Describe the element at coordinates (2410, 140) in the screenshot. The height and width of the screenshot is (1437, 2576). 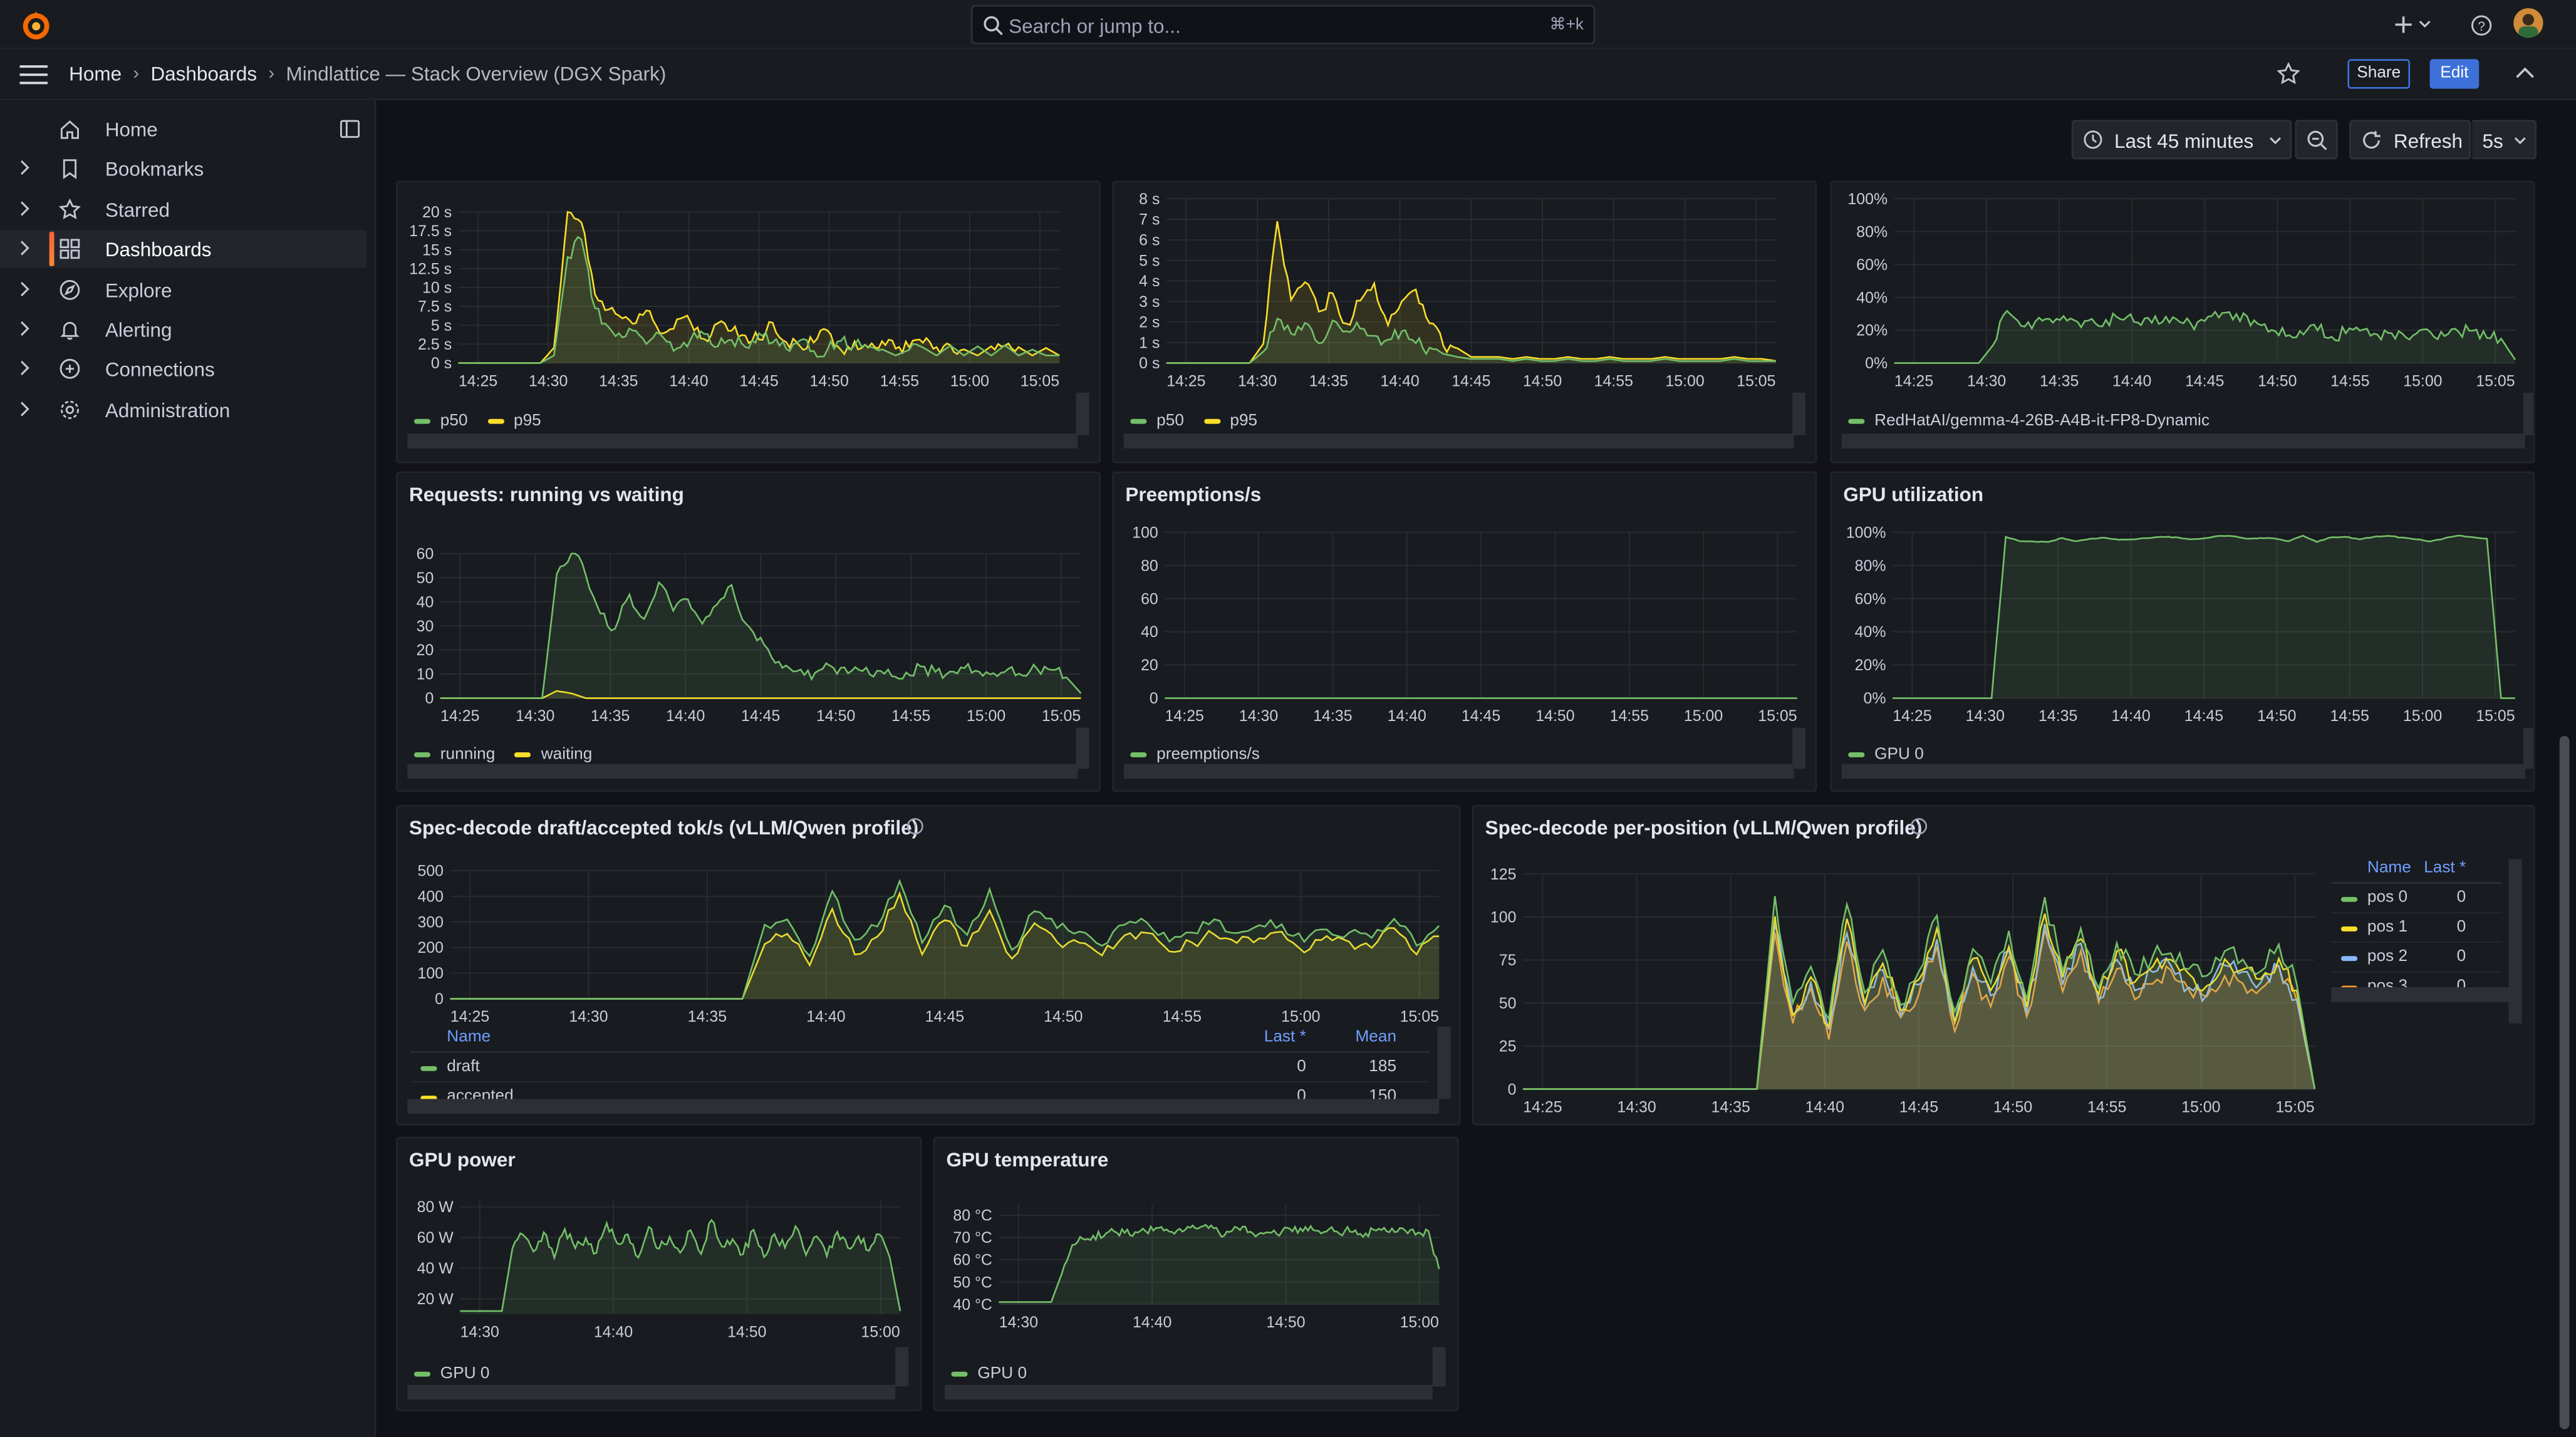
I see `refresh-button: Refresh` at that location.